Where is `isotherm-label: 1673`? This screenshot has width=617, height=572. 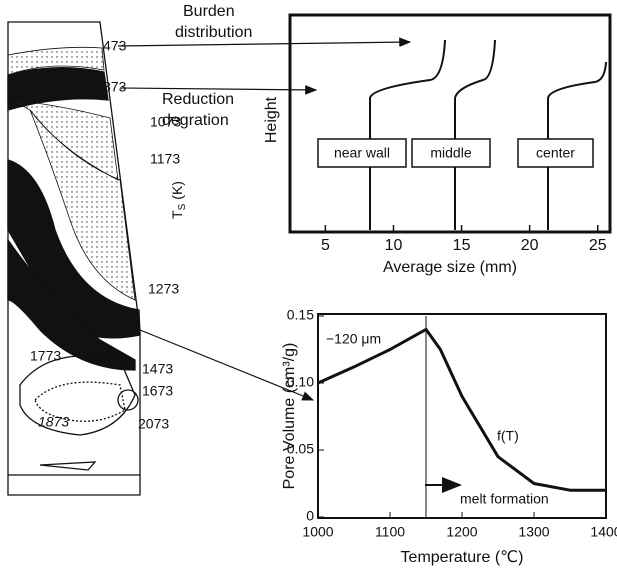
isotherm-label: 1673 is located at coordinates (157, 391).